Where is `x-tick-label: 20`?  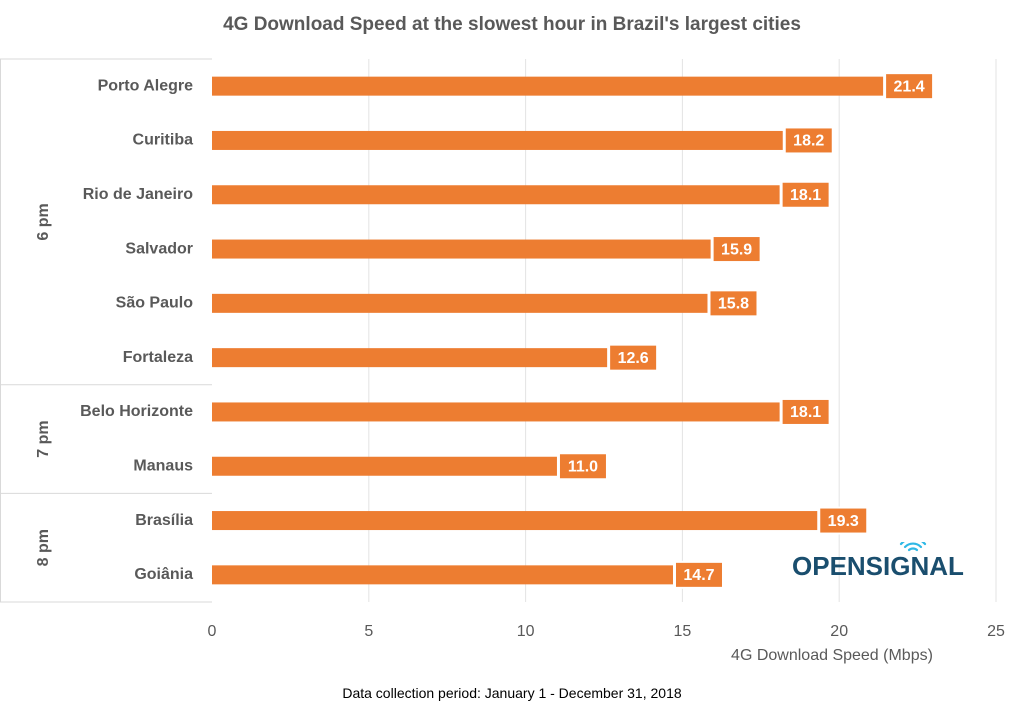
x-tick-label: 20 is located at coordinates (839, 631).